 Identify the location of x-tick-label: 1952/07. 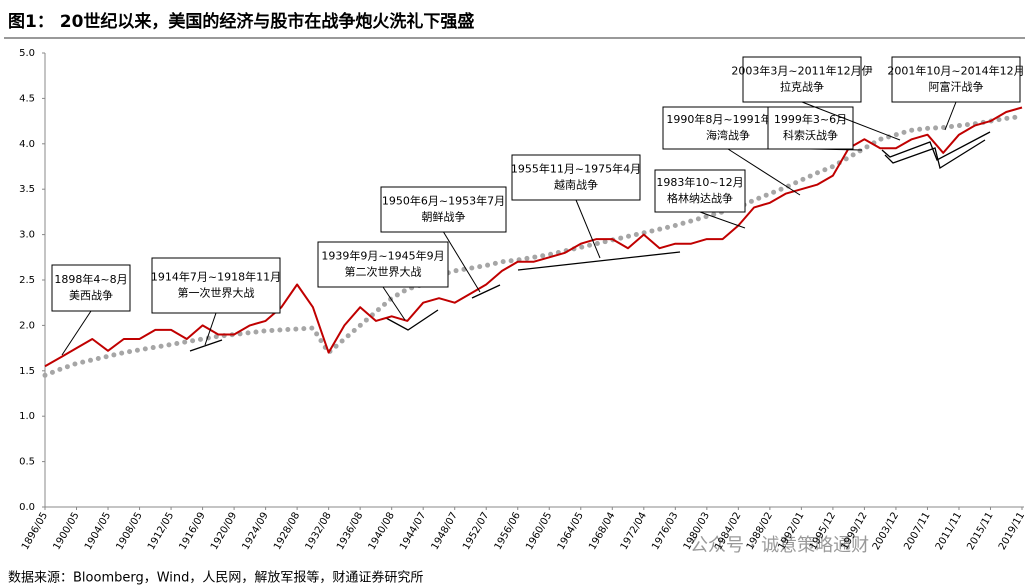
(476, 531).